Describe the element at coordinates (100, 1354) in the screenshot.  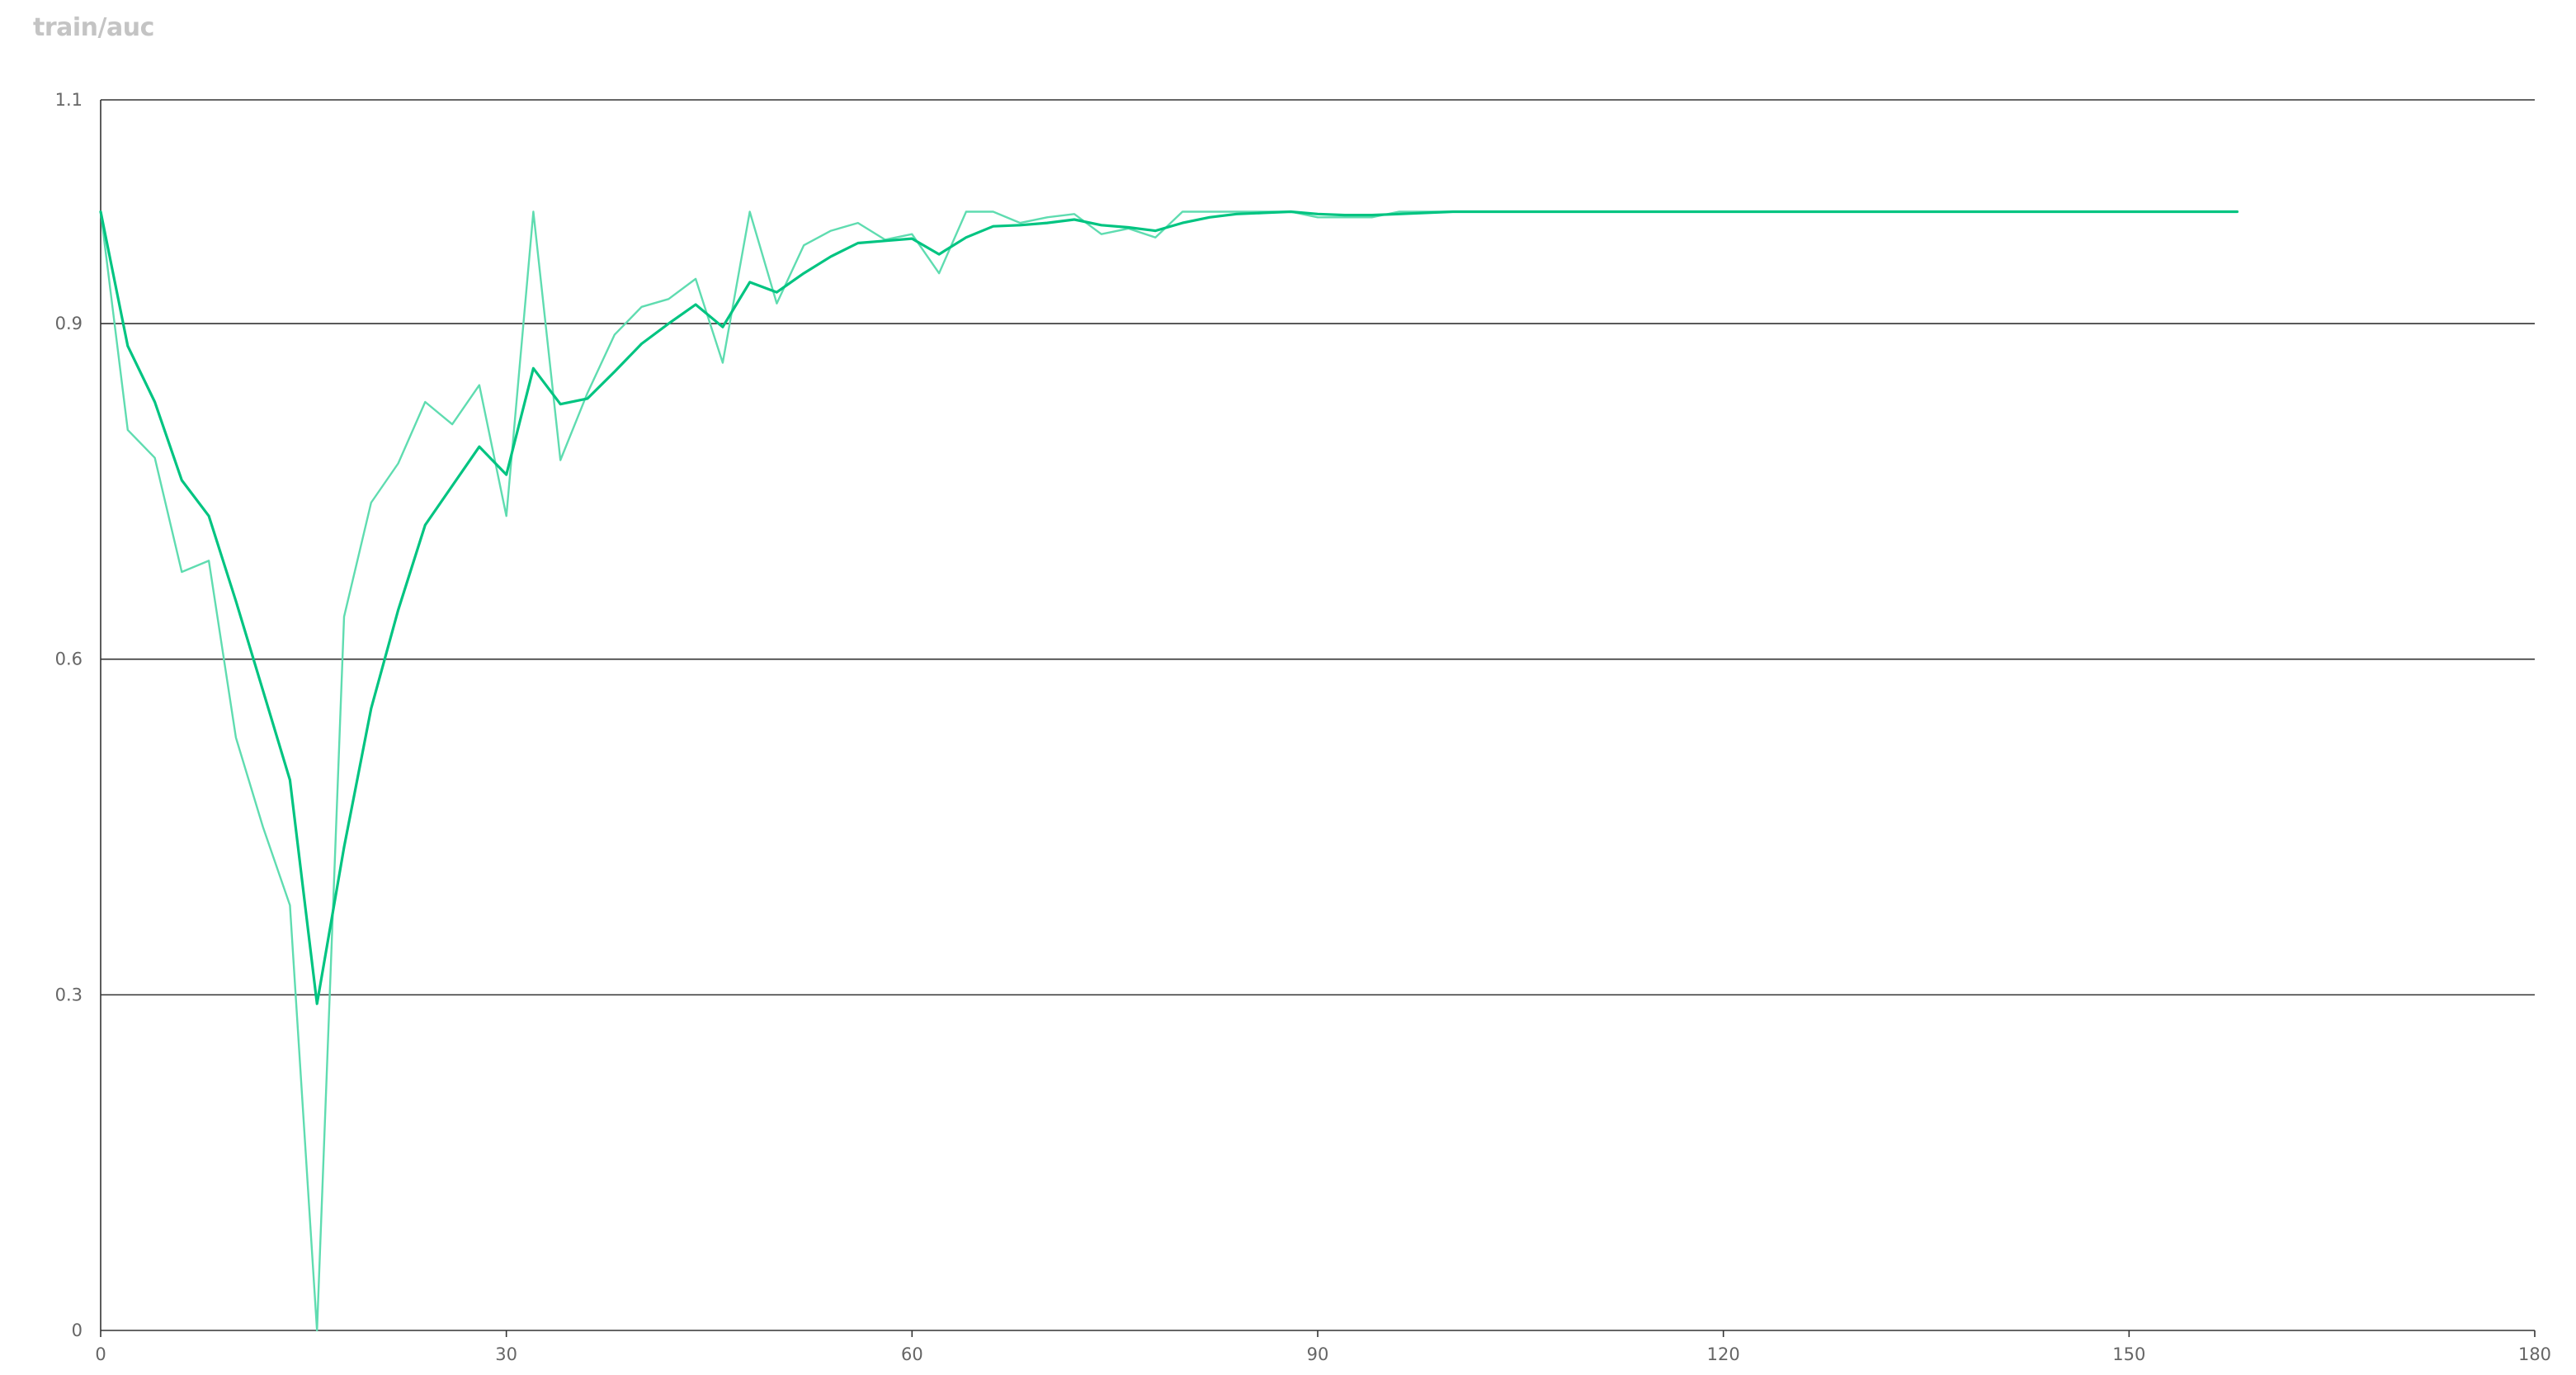
I see `x-tick-label: 0` at that location.